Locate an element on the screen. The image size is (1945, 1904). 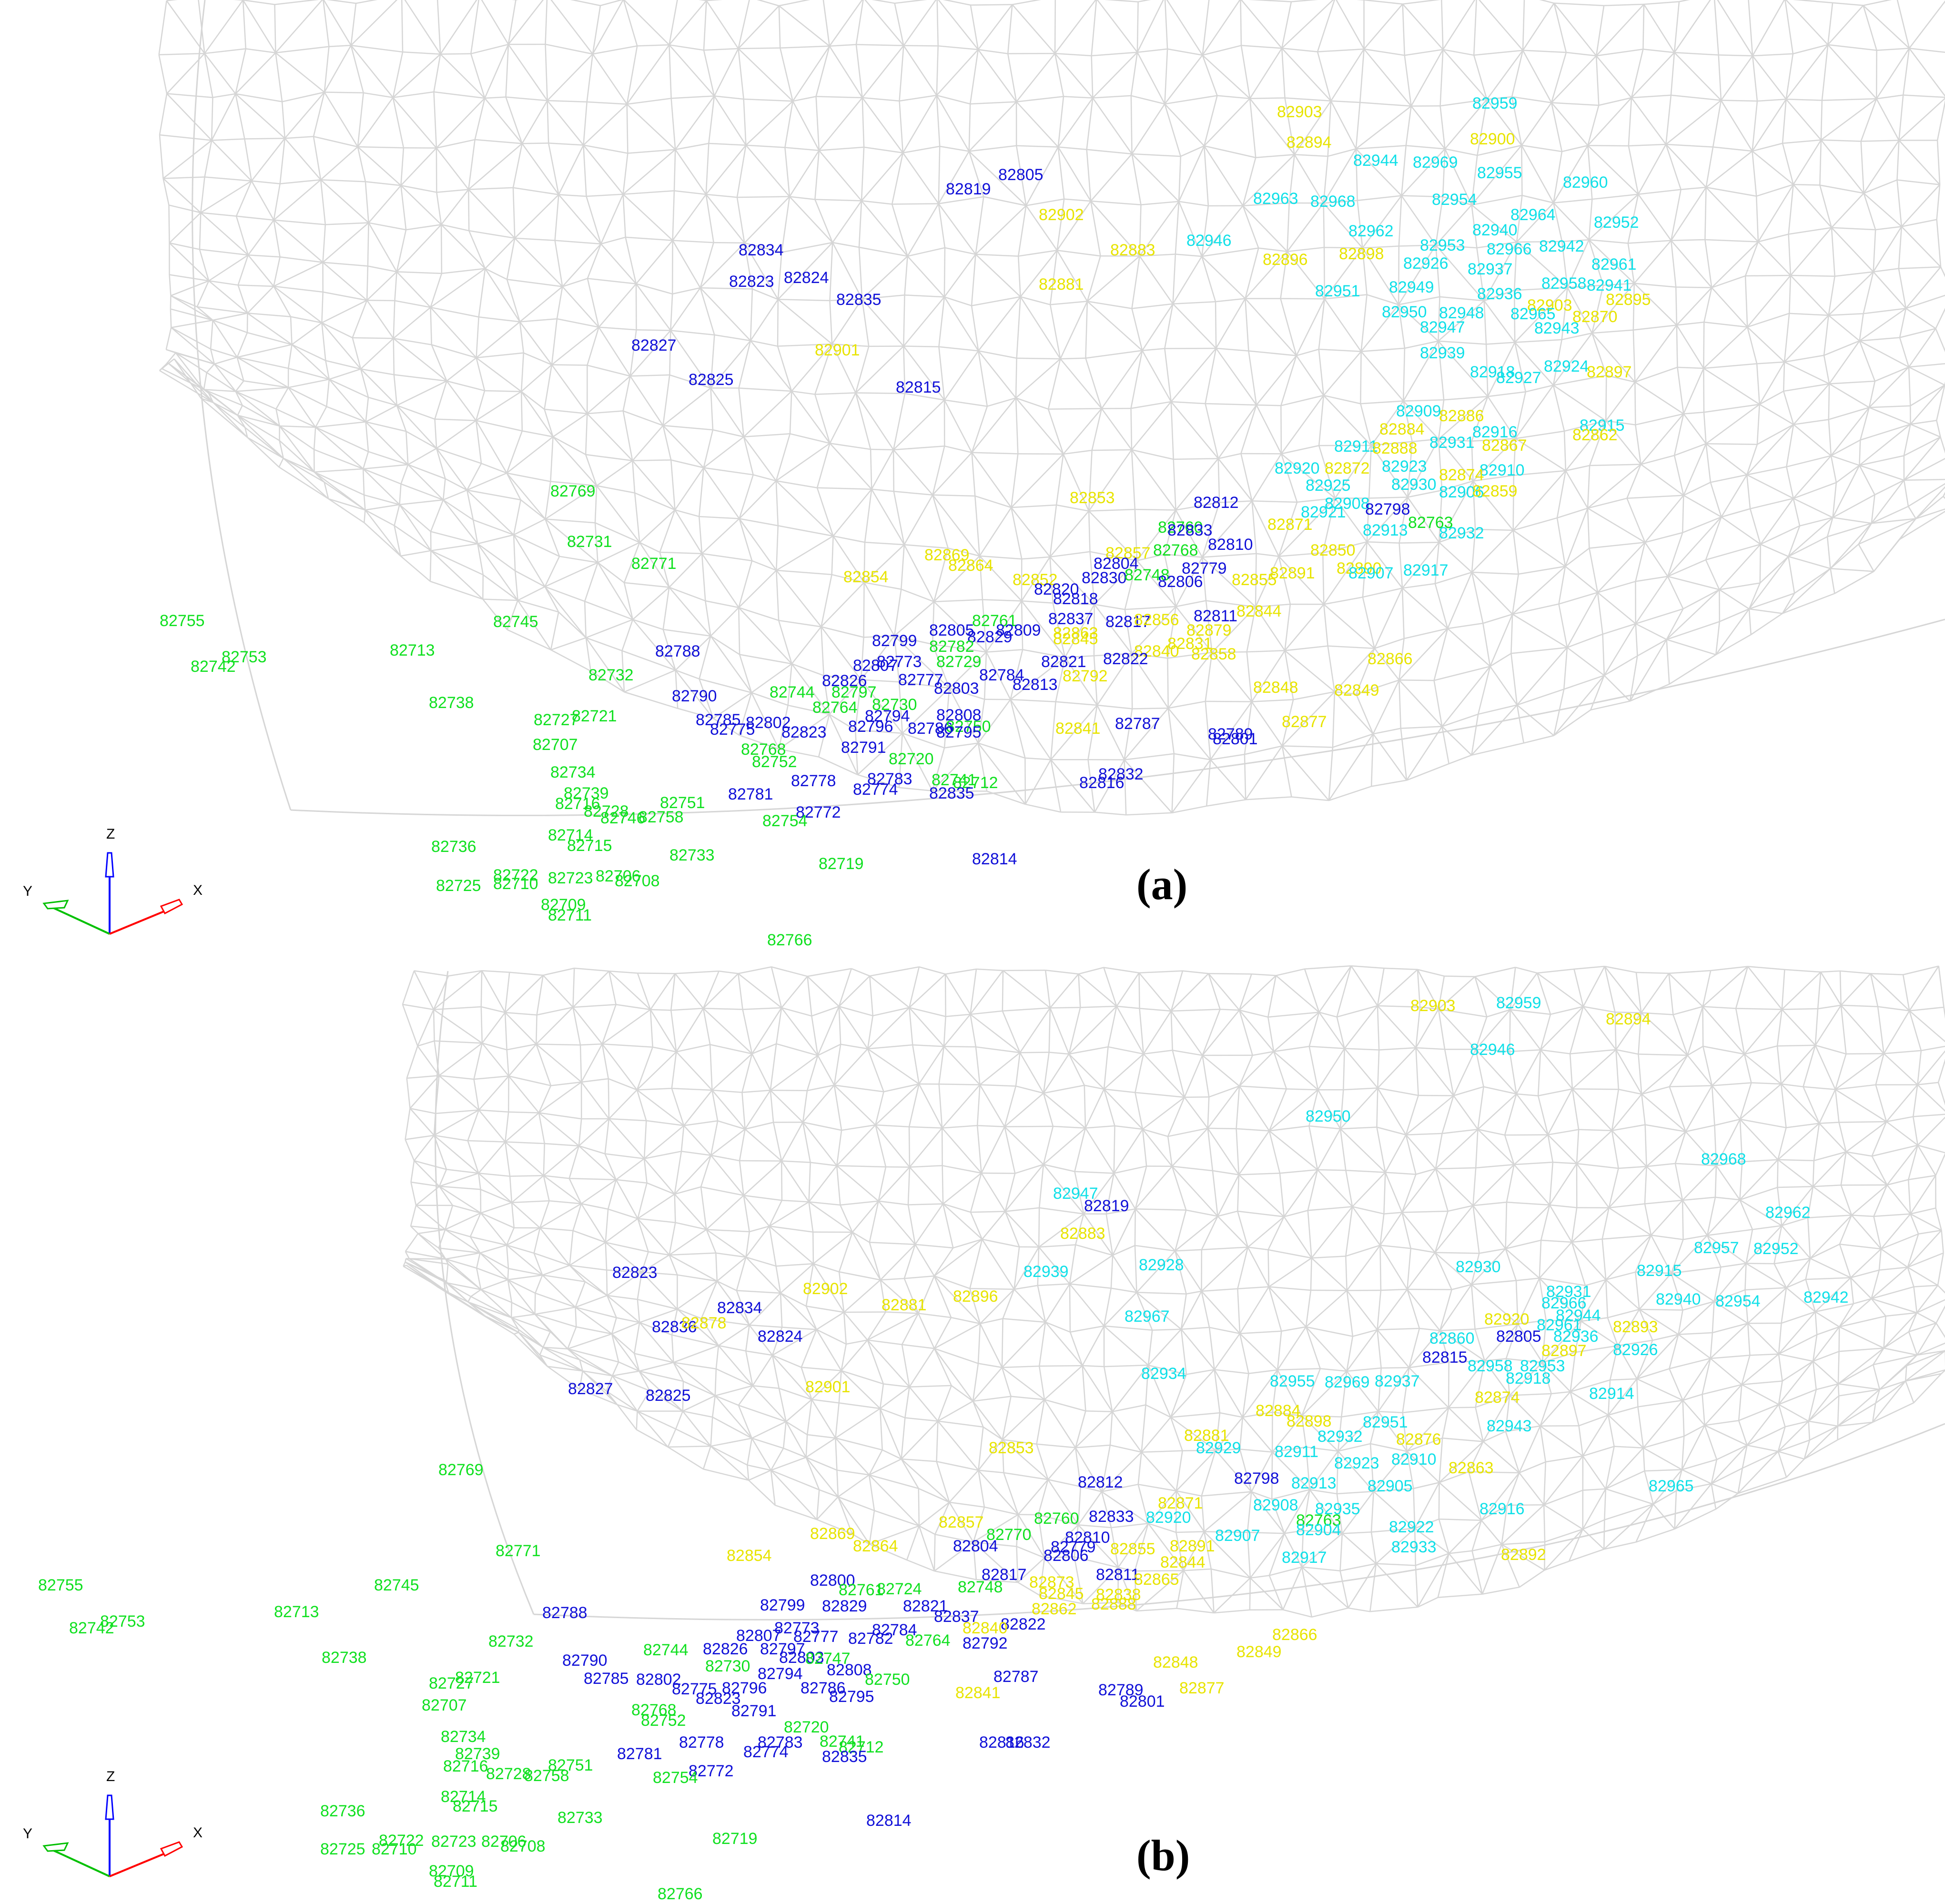
node-label: 82961 is located at coordinates (1614, 264).